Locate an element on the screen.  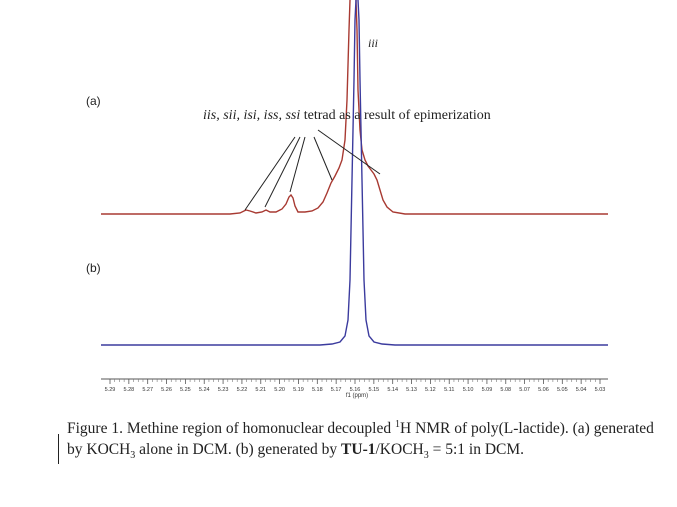
x-tick-label: 5.08 is located at coordinates (505, 390).